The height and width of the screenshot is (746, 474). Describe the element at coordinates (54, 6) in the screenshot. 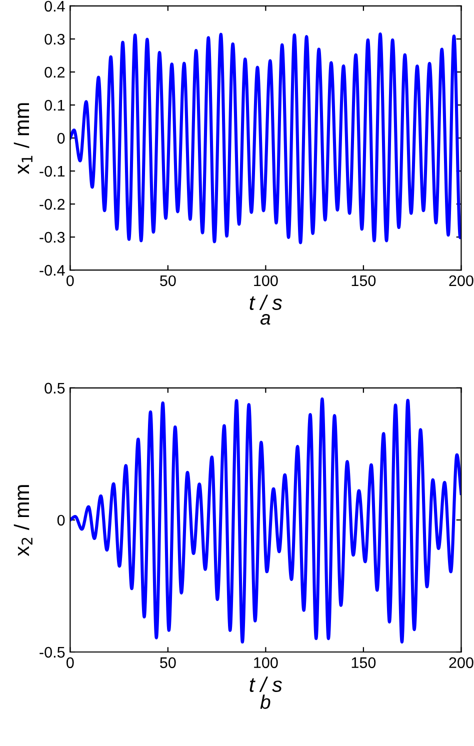

I see `y-tick-label: 0.4` at that location.